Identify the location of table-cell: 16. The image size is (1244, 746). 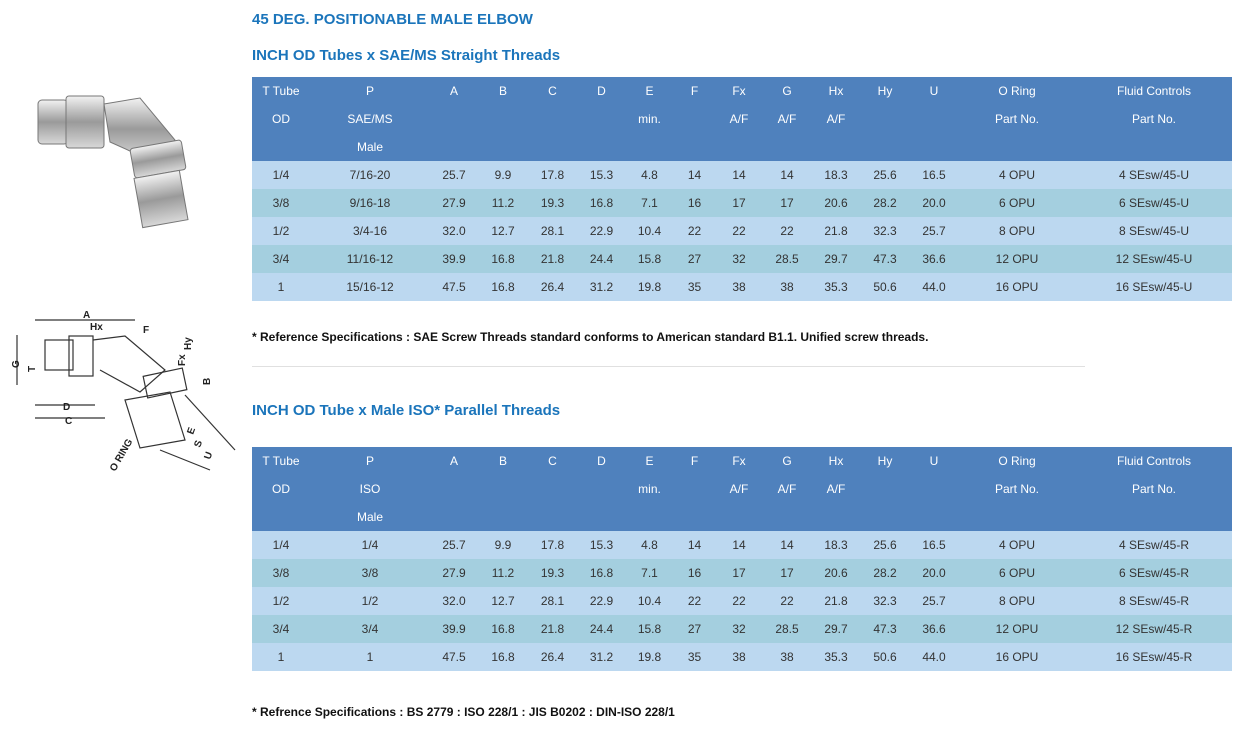
(694, 573).